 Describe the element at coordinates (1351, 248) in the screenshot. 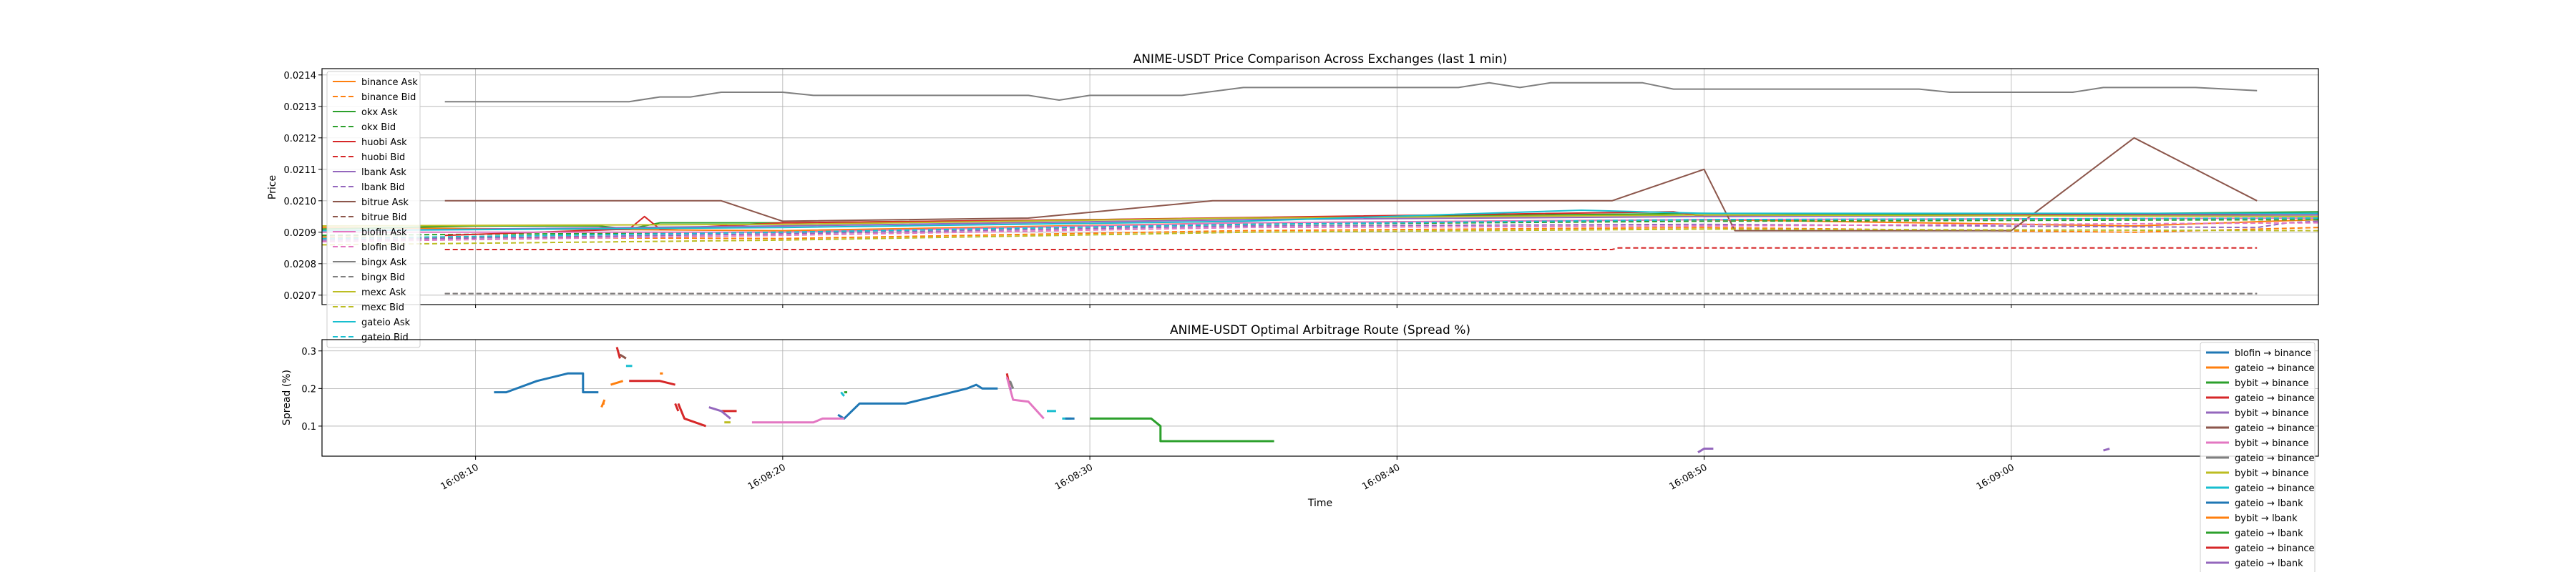

I see `price-series-huobi-bid` at that location.